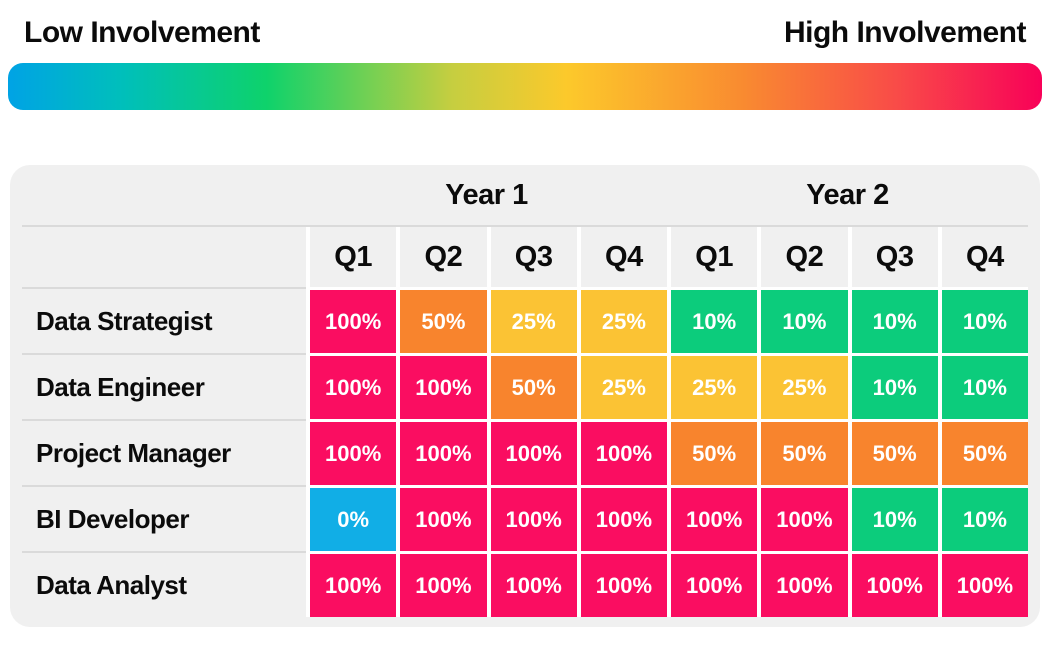 Image resolution: width=1050 pixels, height=660 pixels. Describe the element at coordinates (351, 518) in the screenshot. I see `matrix-cell: 0%` at that location.